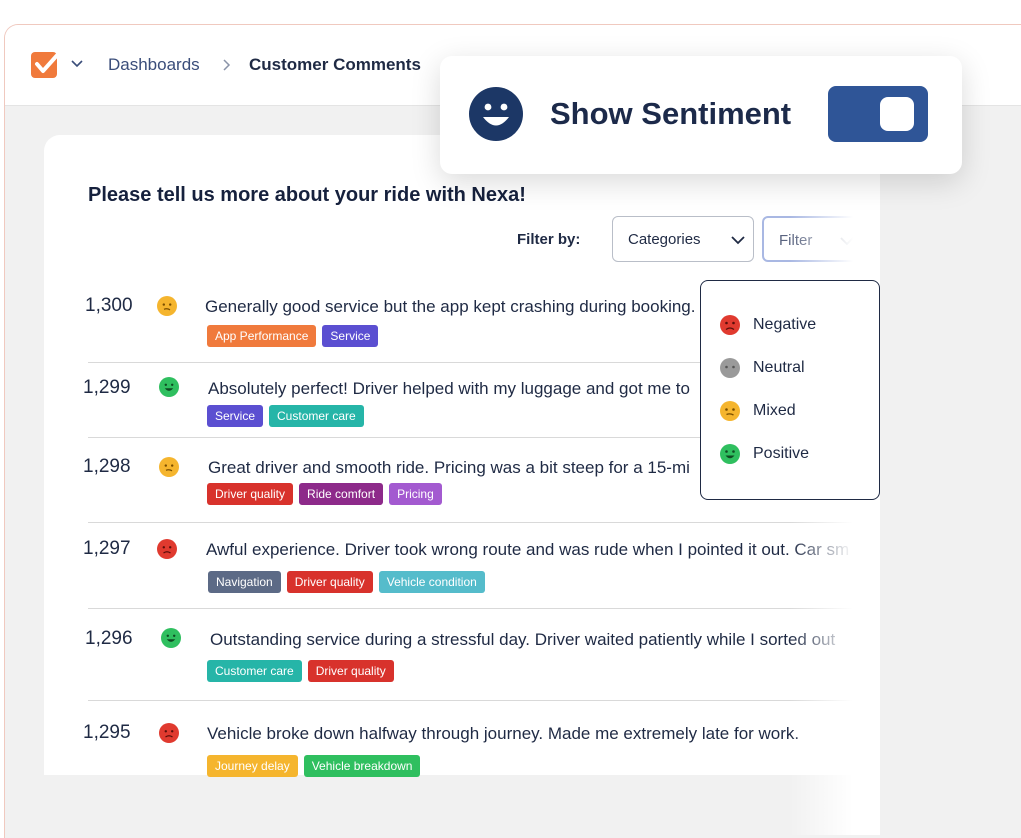 Image resolution: width=1021 pixels, height=838 pixels. What do you see at coordinates (781, 453) in the screenshot?
I see `filter-option-label: Positive` at bounding box center [781, 453].